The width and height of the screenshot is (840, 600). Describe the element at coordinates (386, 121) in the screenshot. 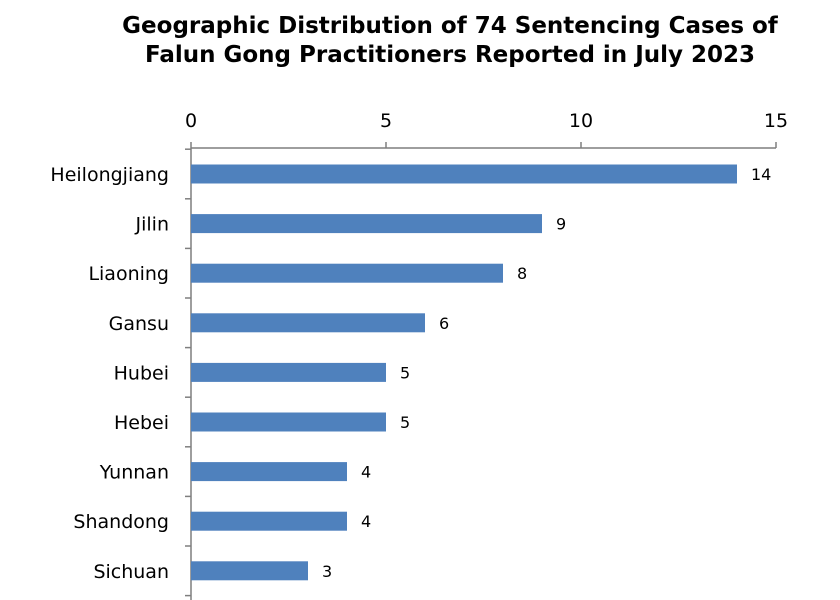

I see `x-tick-label: 5` at that location.